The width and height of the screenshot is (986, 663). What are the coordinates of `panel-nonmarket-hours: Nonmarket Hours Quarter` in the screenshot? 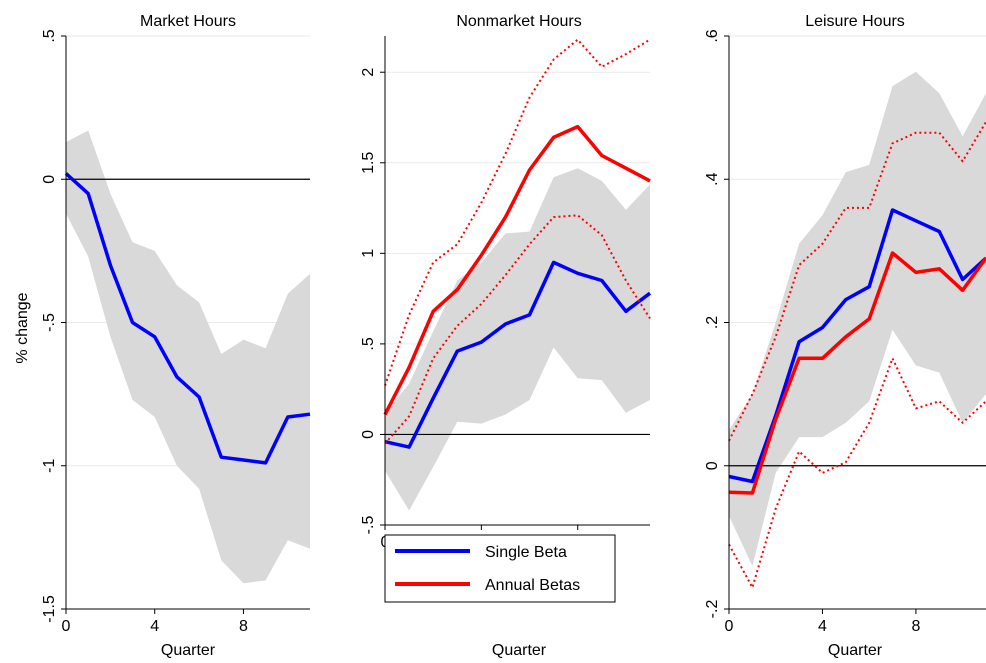 It's located at (518, 336).